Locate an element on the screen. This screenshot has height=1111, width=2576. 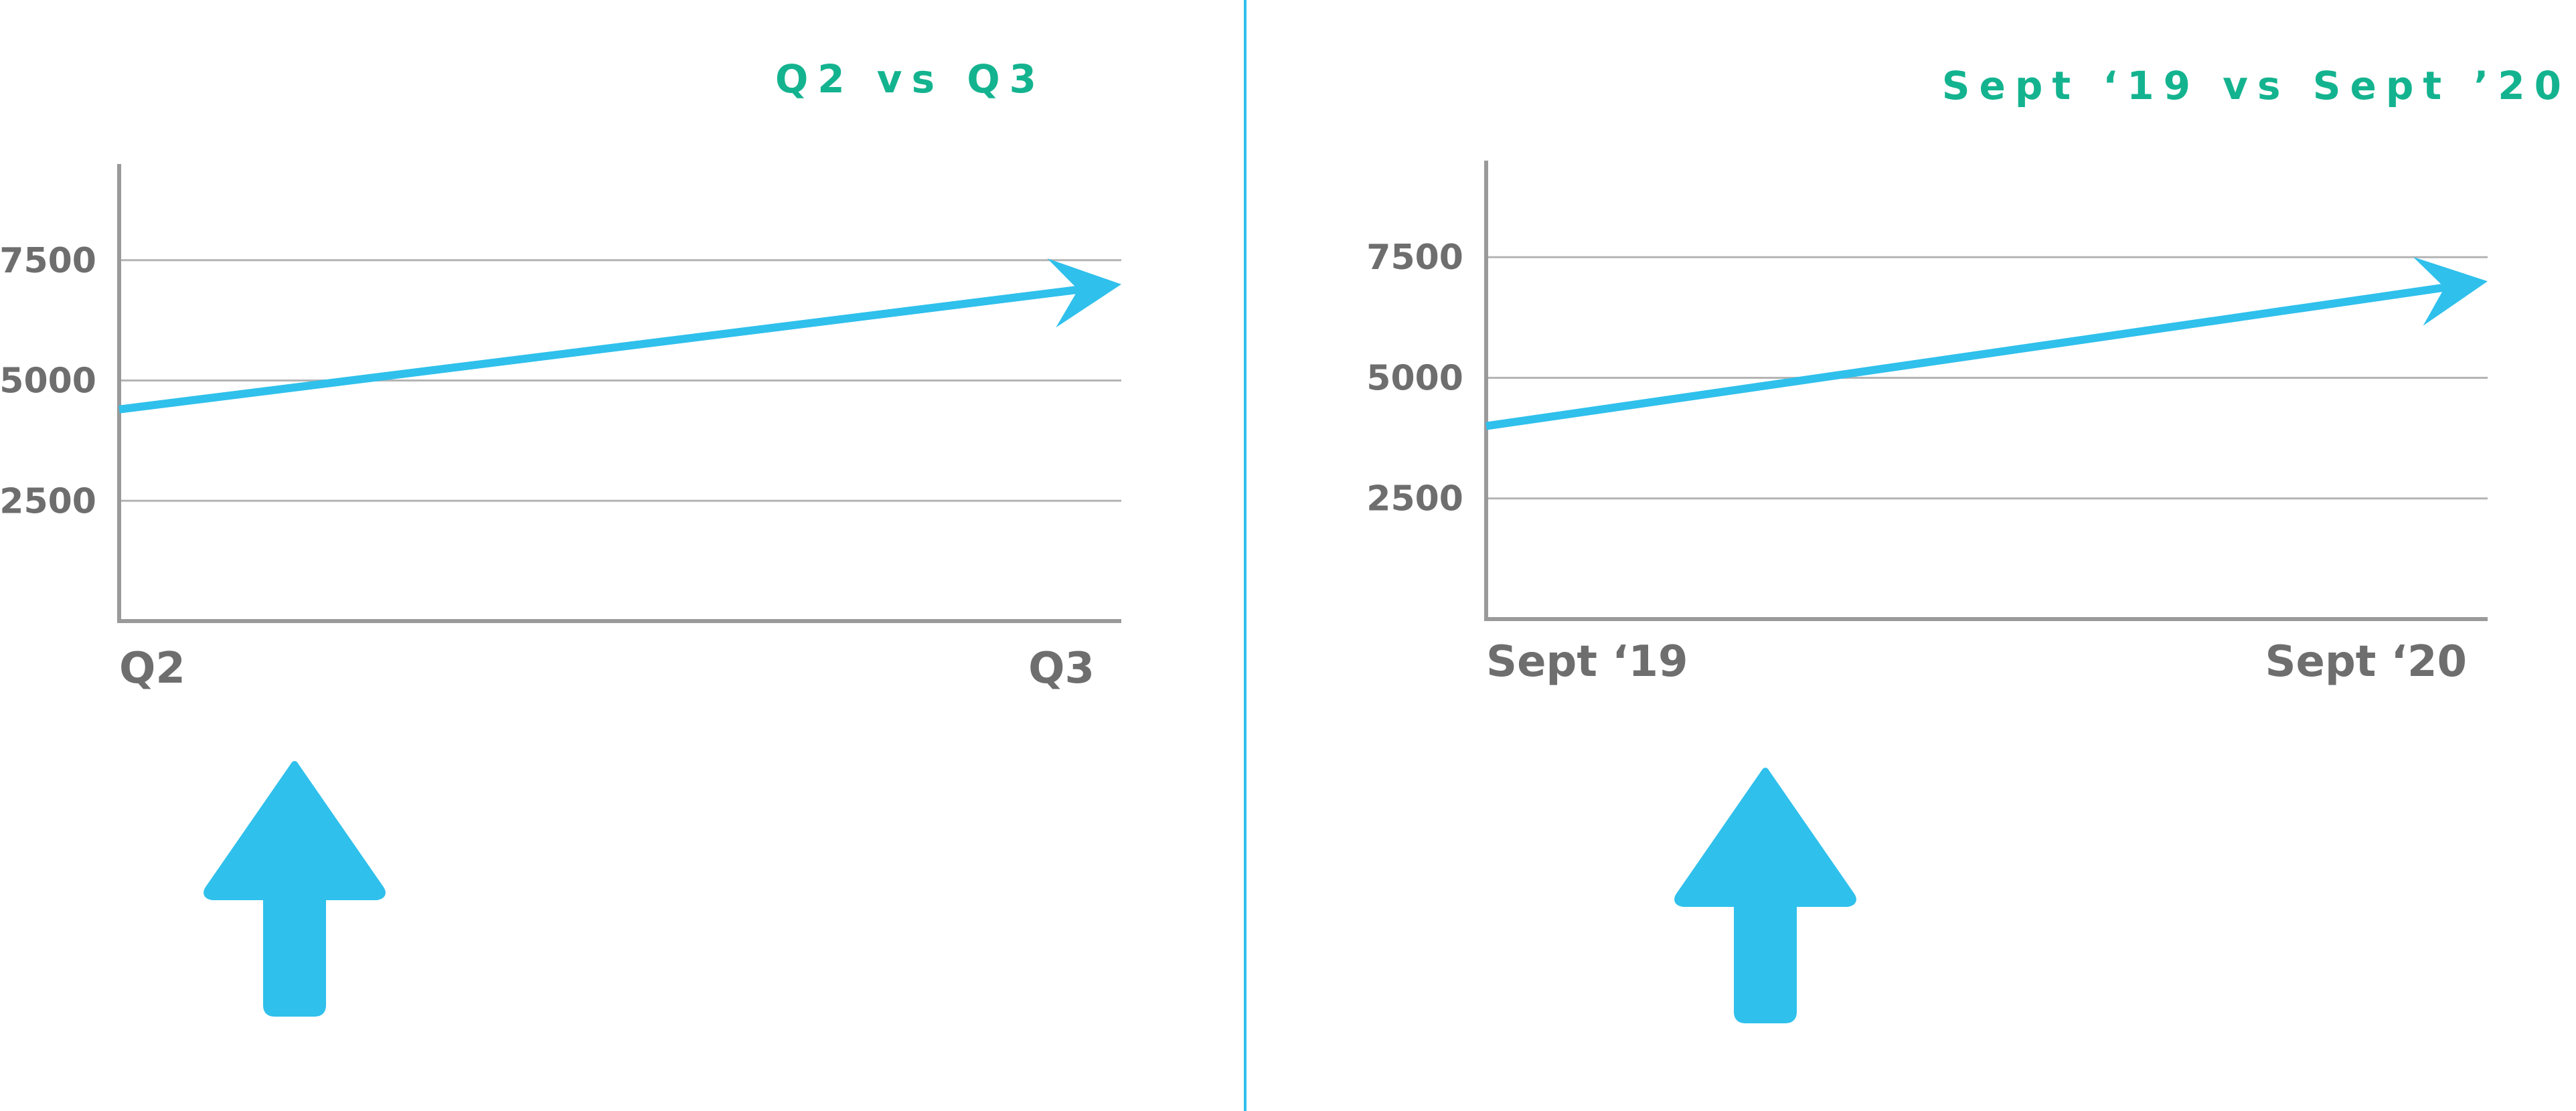
chart-title: Q2 vs Q3 is located at coordinates (911, 79).